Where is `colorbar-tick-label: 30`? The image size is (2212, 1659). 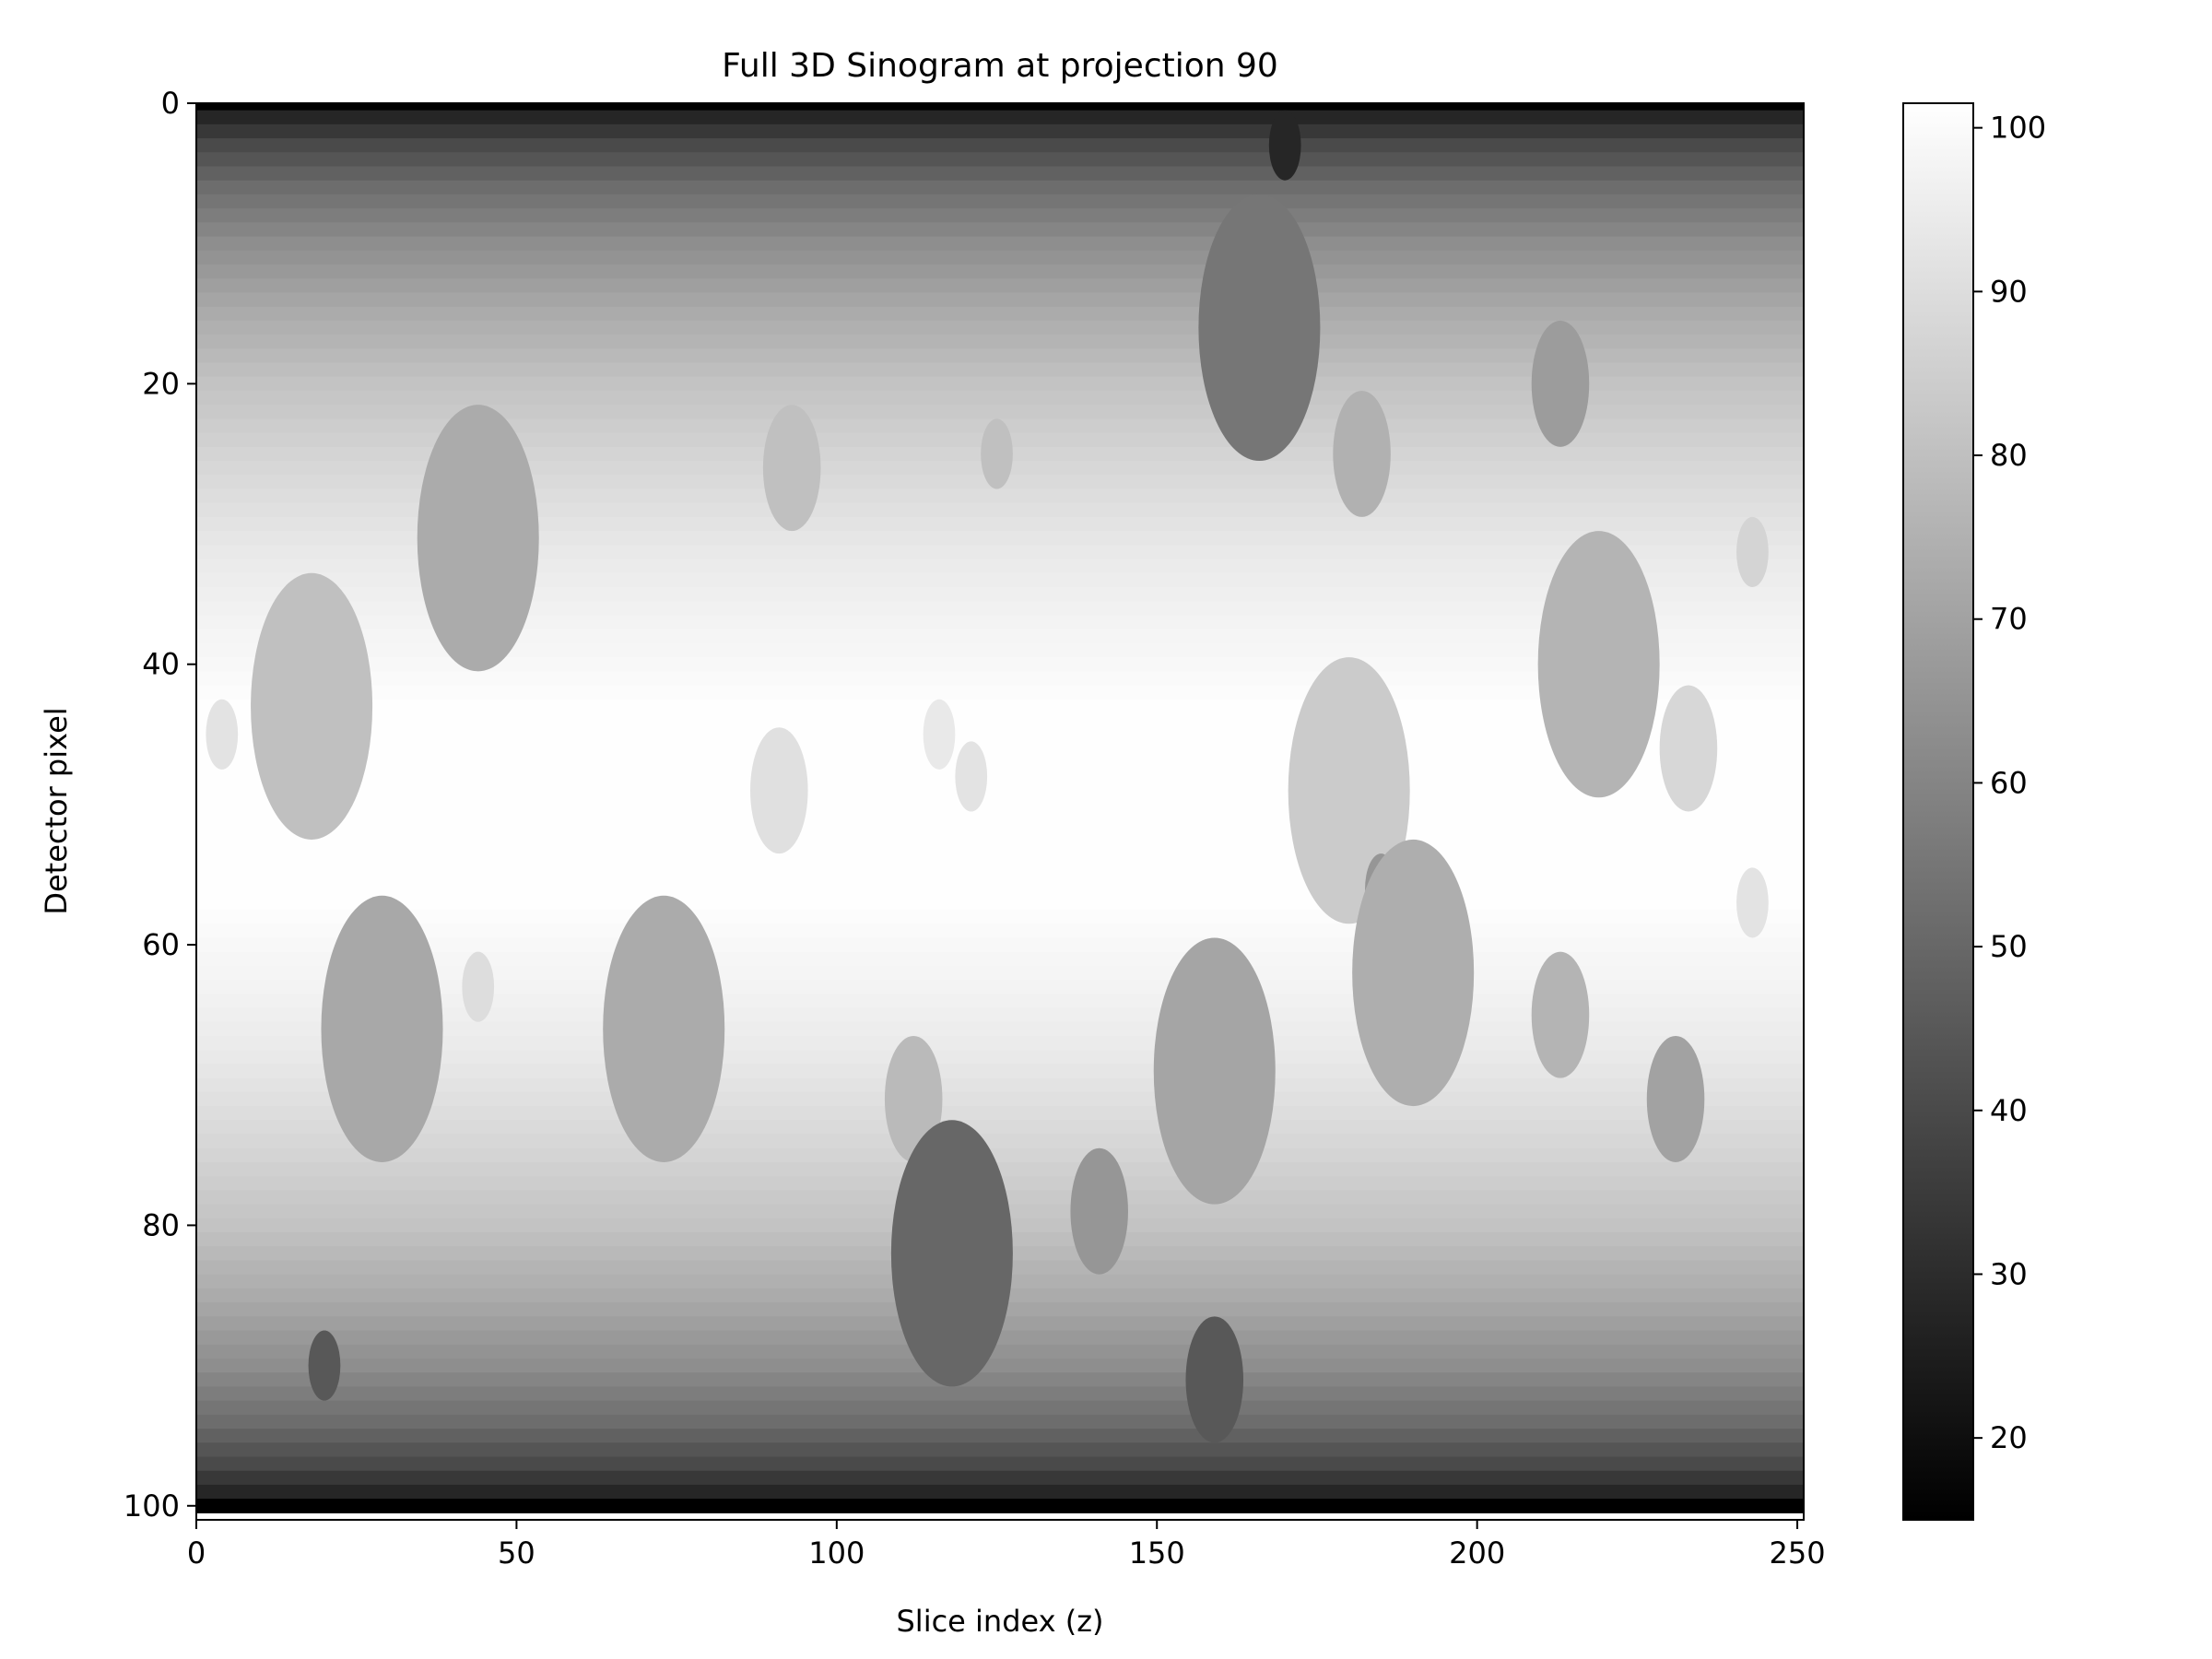
colorbar-tick-label: 30 is located at coordinates (2009, 1273).